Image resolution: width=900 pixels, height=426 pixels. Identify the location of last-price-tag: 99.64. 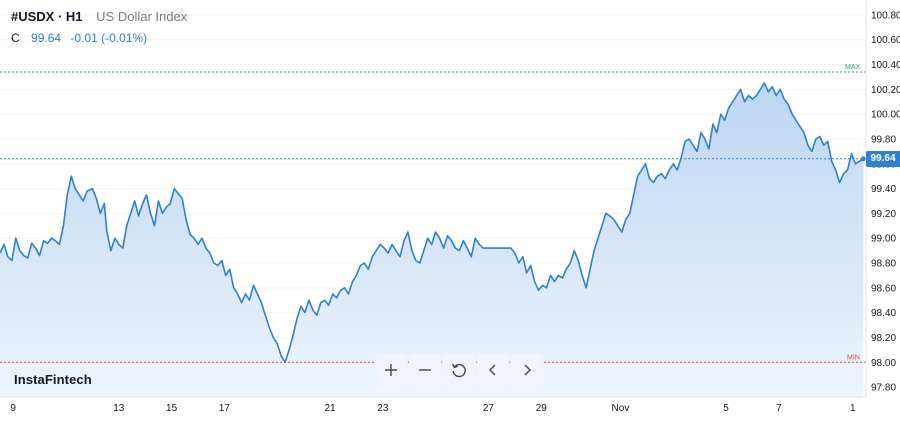
(883, 158).